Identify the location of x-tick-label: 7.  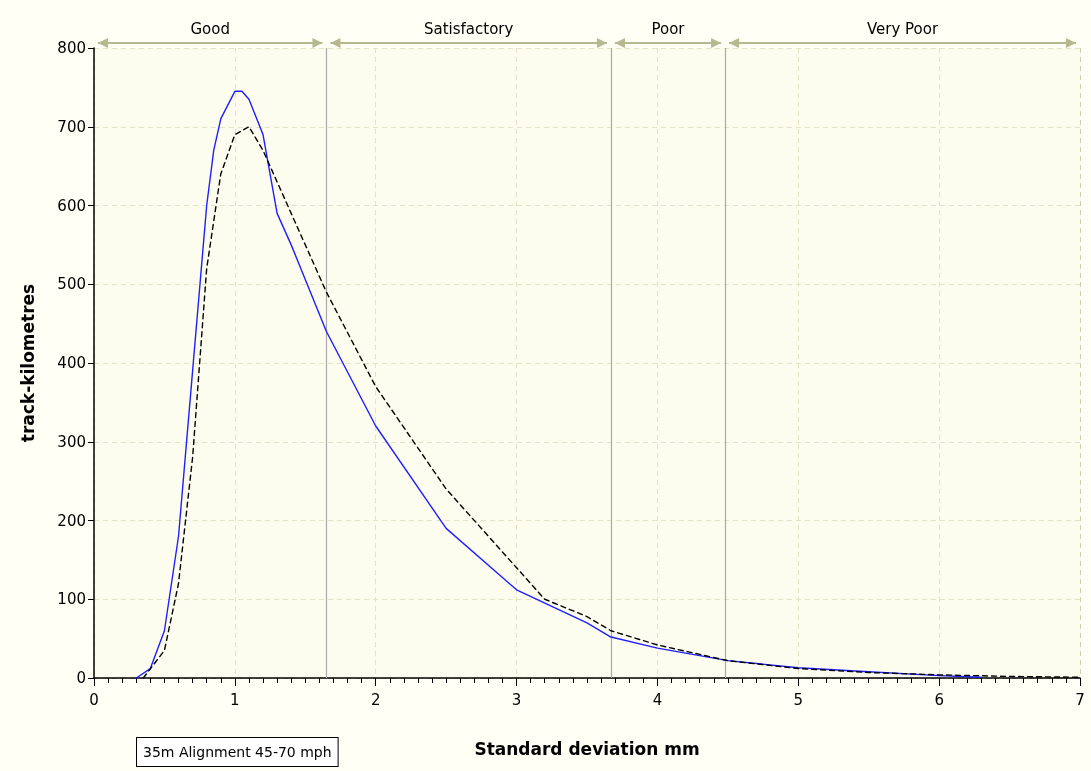
(1080, 699).